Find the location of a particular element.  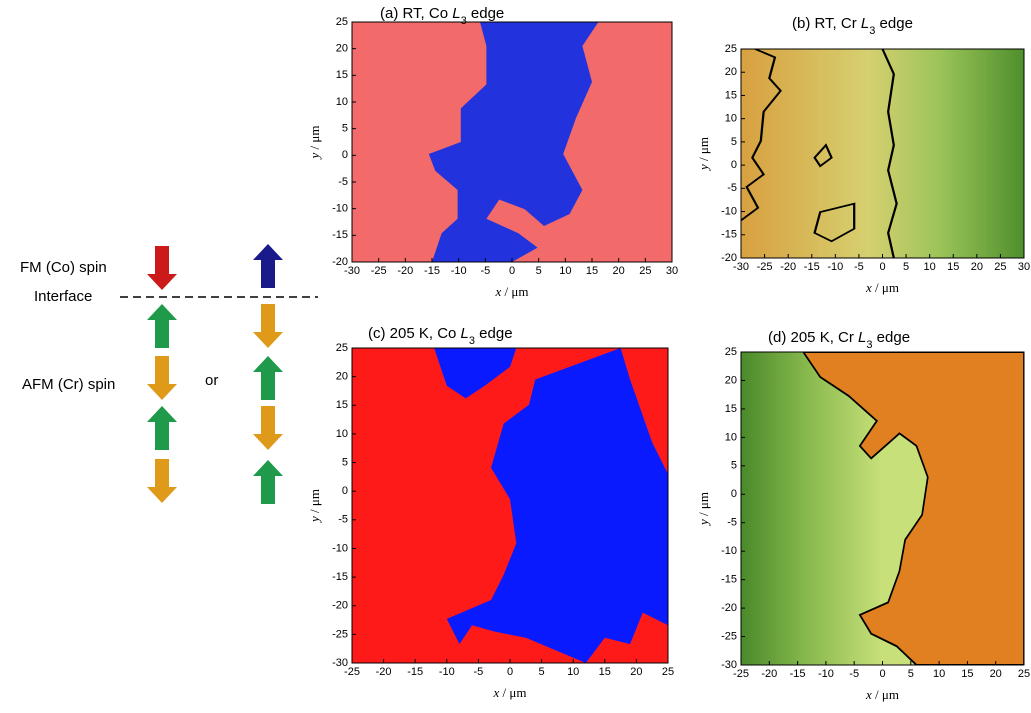

y-tick-label: -30 is located at coordinates (340, 663).